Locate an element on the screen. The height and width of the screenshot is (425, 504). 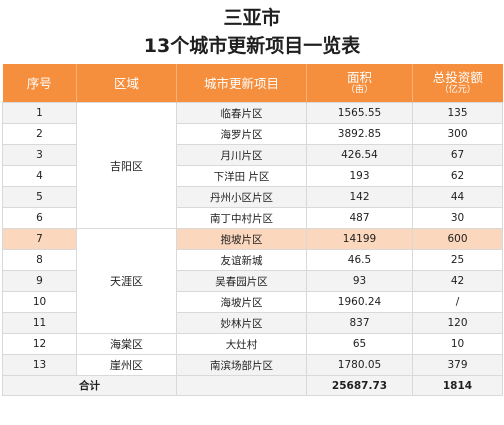
table-row: 4 下洋田 片区 193 62 is located at coordinates (252, 176).